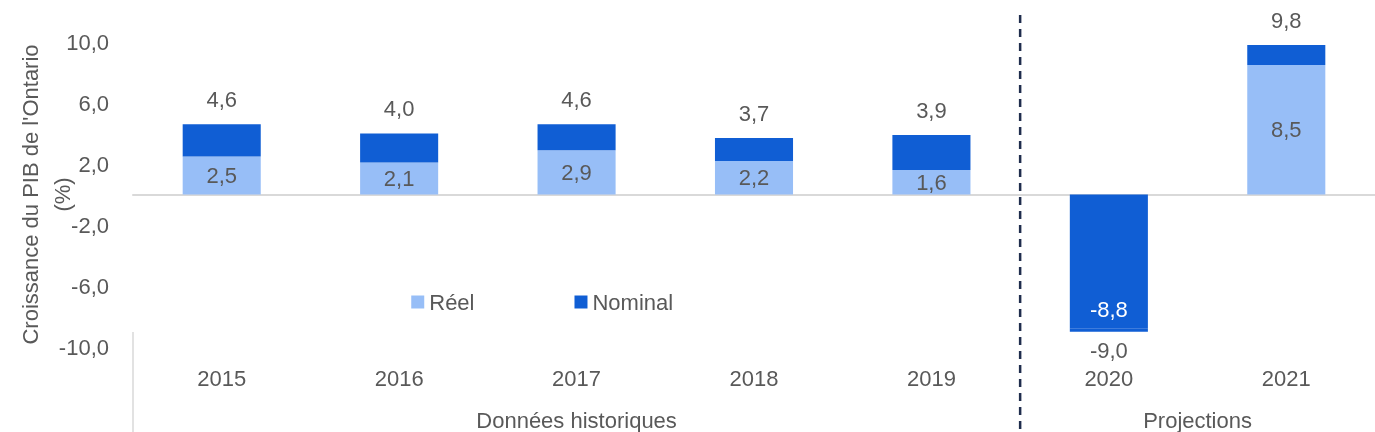 The image size is (1375, 432). I want to click on text: Projections, so click(1197, 419).